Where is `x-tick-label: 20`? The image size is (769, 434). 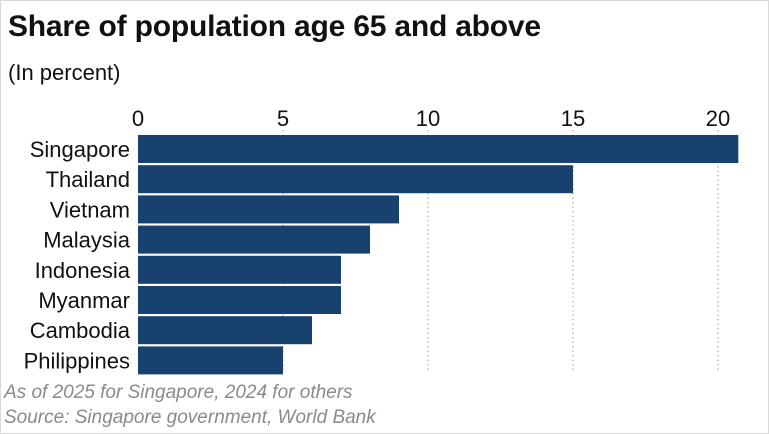
x-tick-label: 20 is located at coordinates (718, 118).